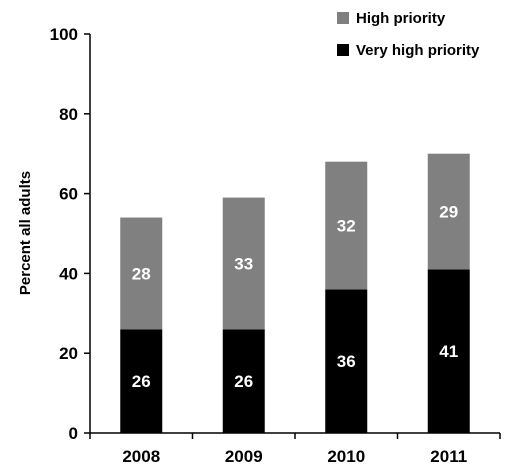  What do you see at coordinates (68, 194) in the screenshot?
I see `y-tick-label: 60` at bounding box center [68, 194].